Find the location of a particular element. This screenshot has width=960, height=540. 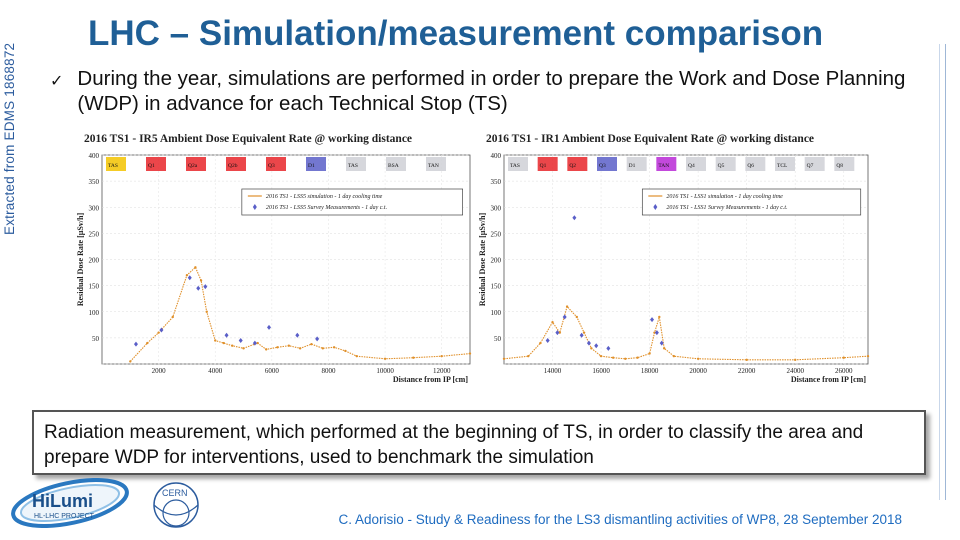

hilumi-logo-subtext: HL-LHC PROJECT is located at coordinates (64, 516).